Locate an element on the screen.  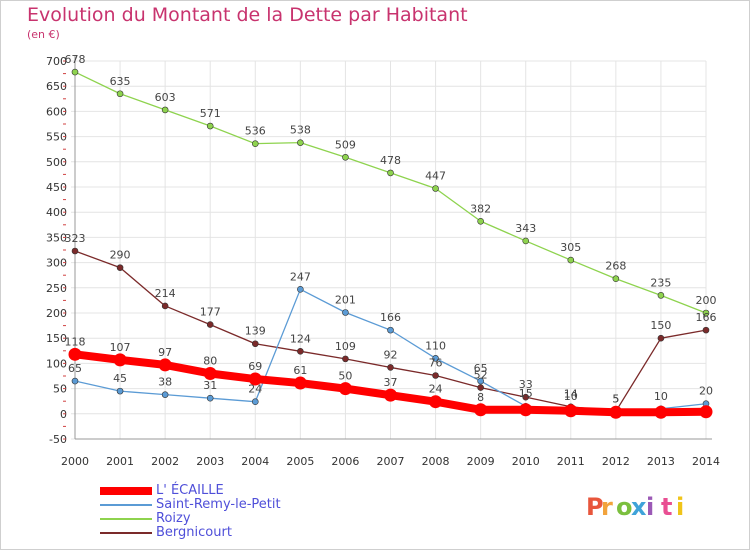
data-label-l-ecaille: 118 is located at coordinates (75, 341).